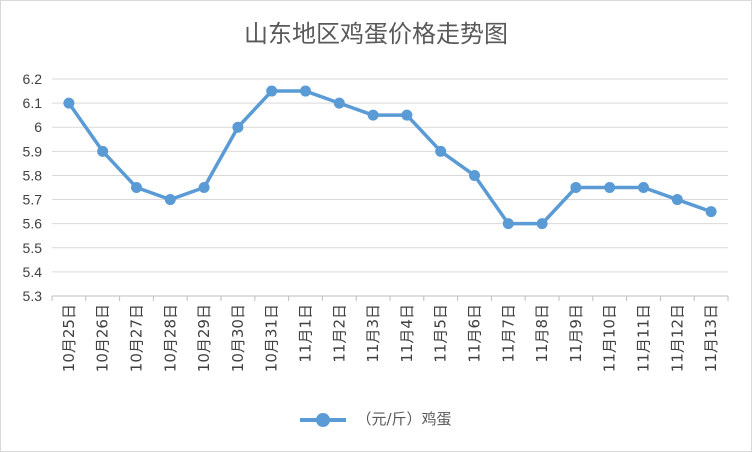 This screenshot has height=452, width=752. I want to click on x-tick-label: 11月5日, so click(441, 333).